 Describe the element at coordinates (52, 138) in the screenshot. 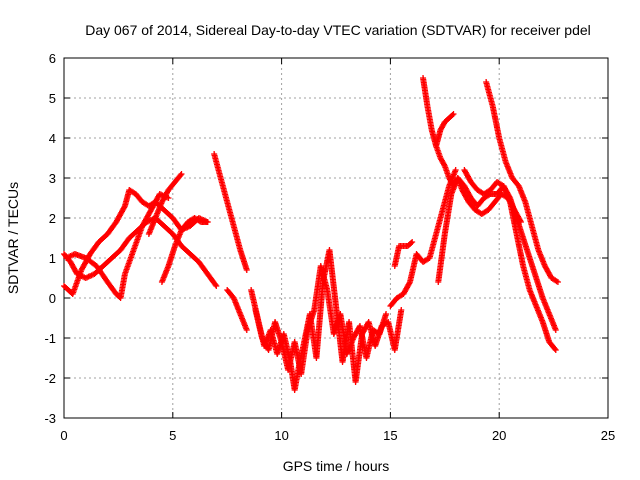

I see `y-tick-label: 4` at that location.